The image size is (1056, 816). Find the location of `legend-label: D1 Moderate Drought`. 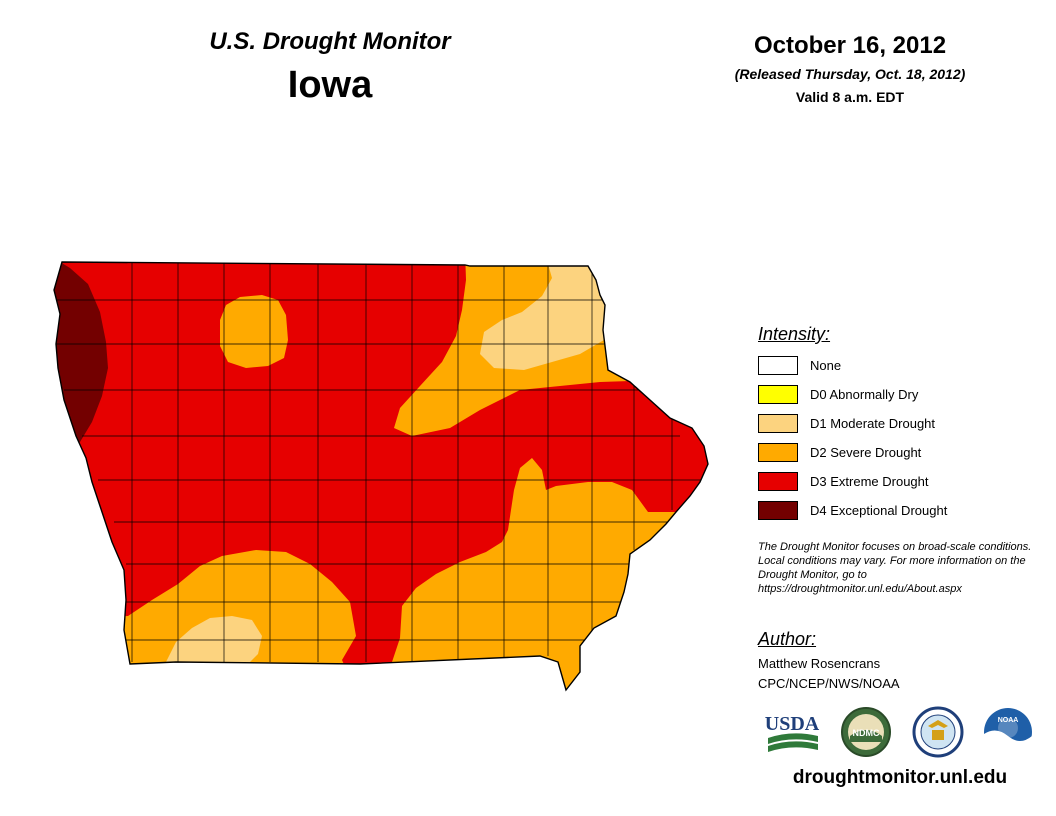

legend-label: D1 Moderate Drought is located at coordinates (873, 423).